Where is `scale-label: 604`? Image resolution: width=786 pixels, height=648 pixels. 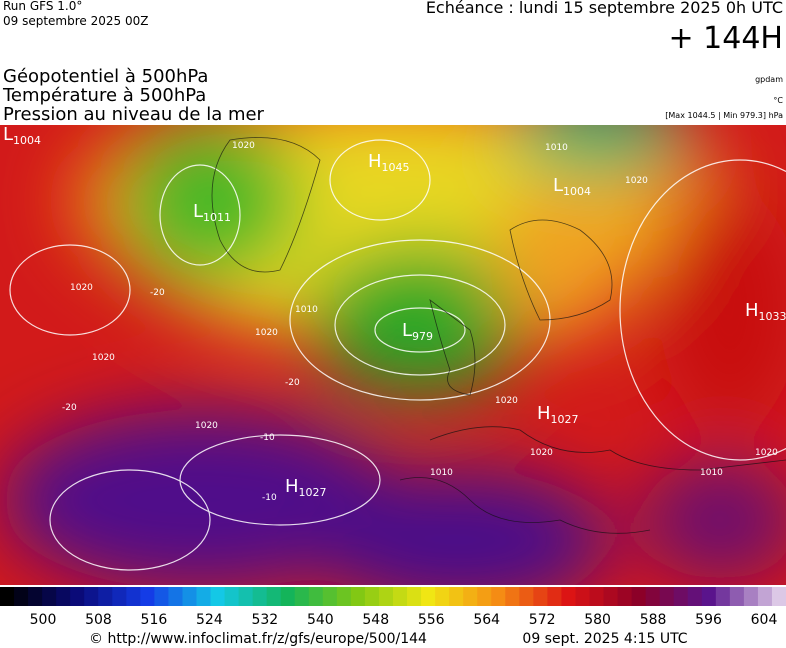
scale-label: 604 is located at coordinates (764, 620).